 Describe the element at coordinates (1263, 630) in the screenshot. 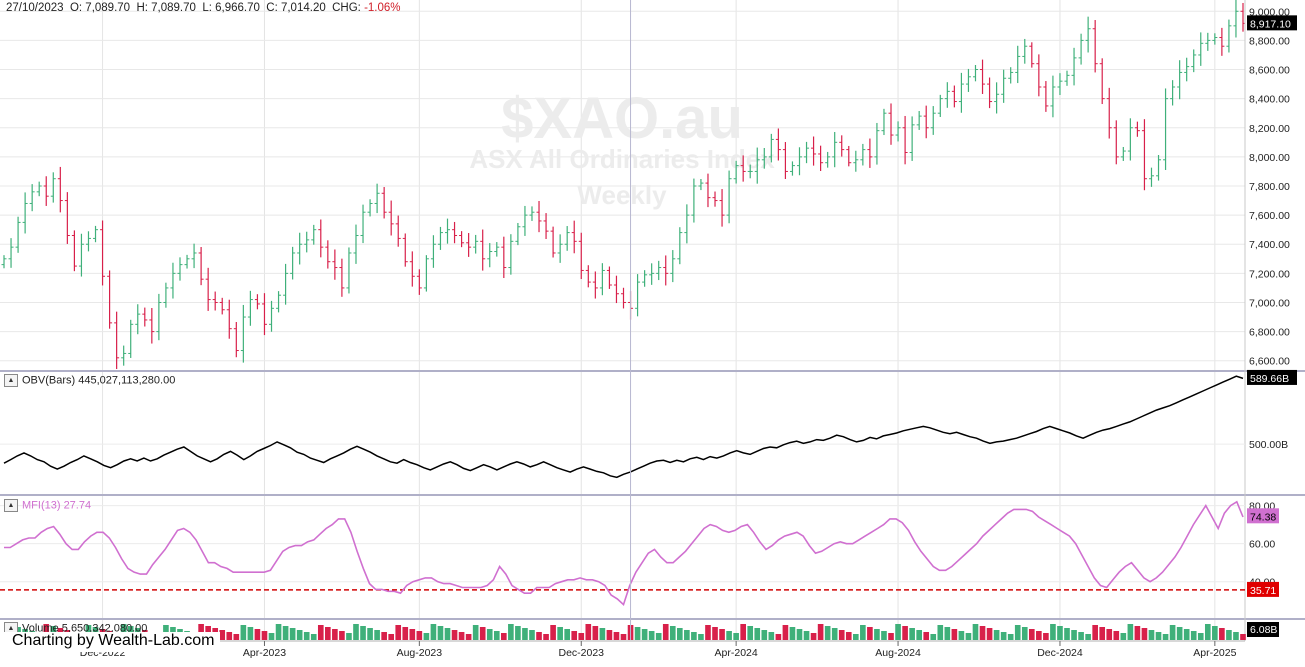

I see `volume-last-label: 6.08B` at that location.